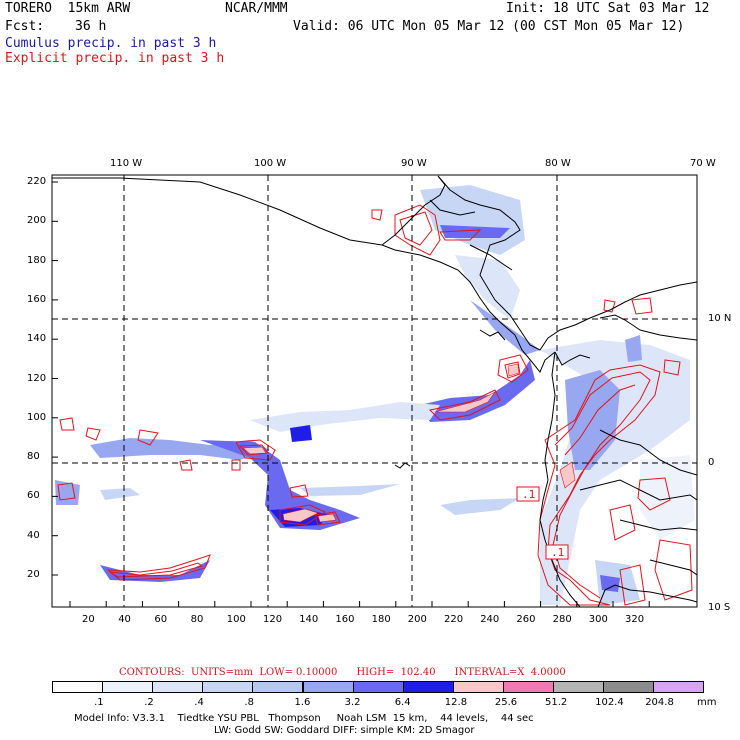  What do you see at coordinates (149, 702) in the screenshot?
I see `colorbar-label: .2` at bounding box center [149, 702].